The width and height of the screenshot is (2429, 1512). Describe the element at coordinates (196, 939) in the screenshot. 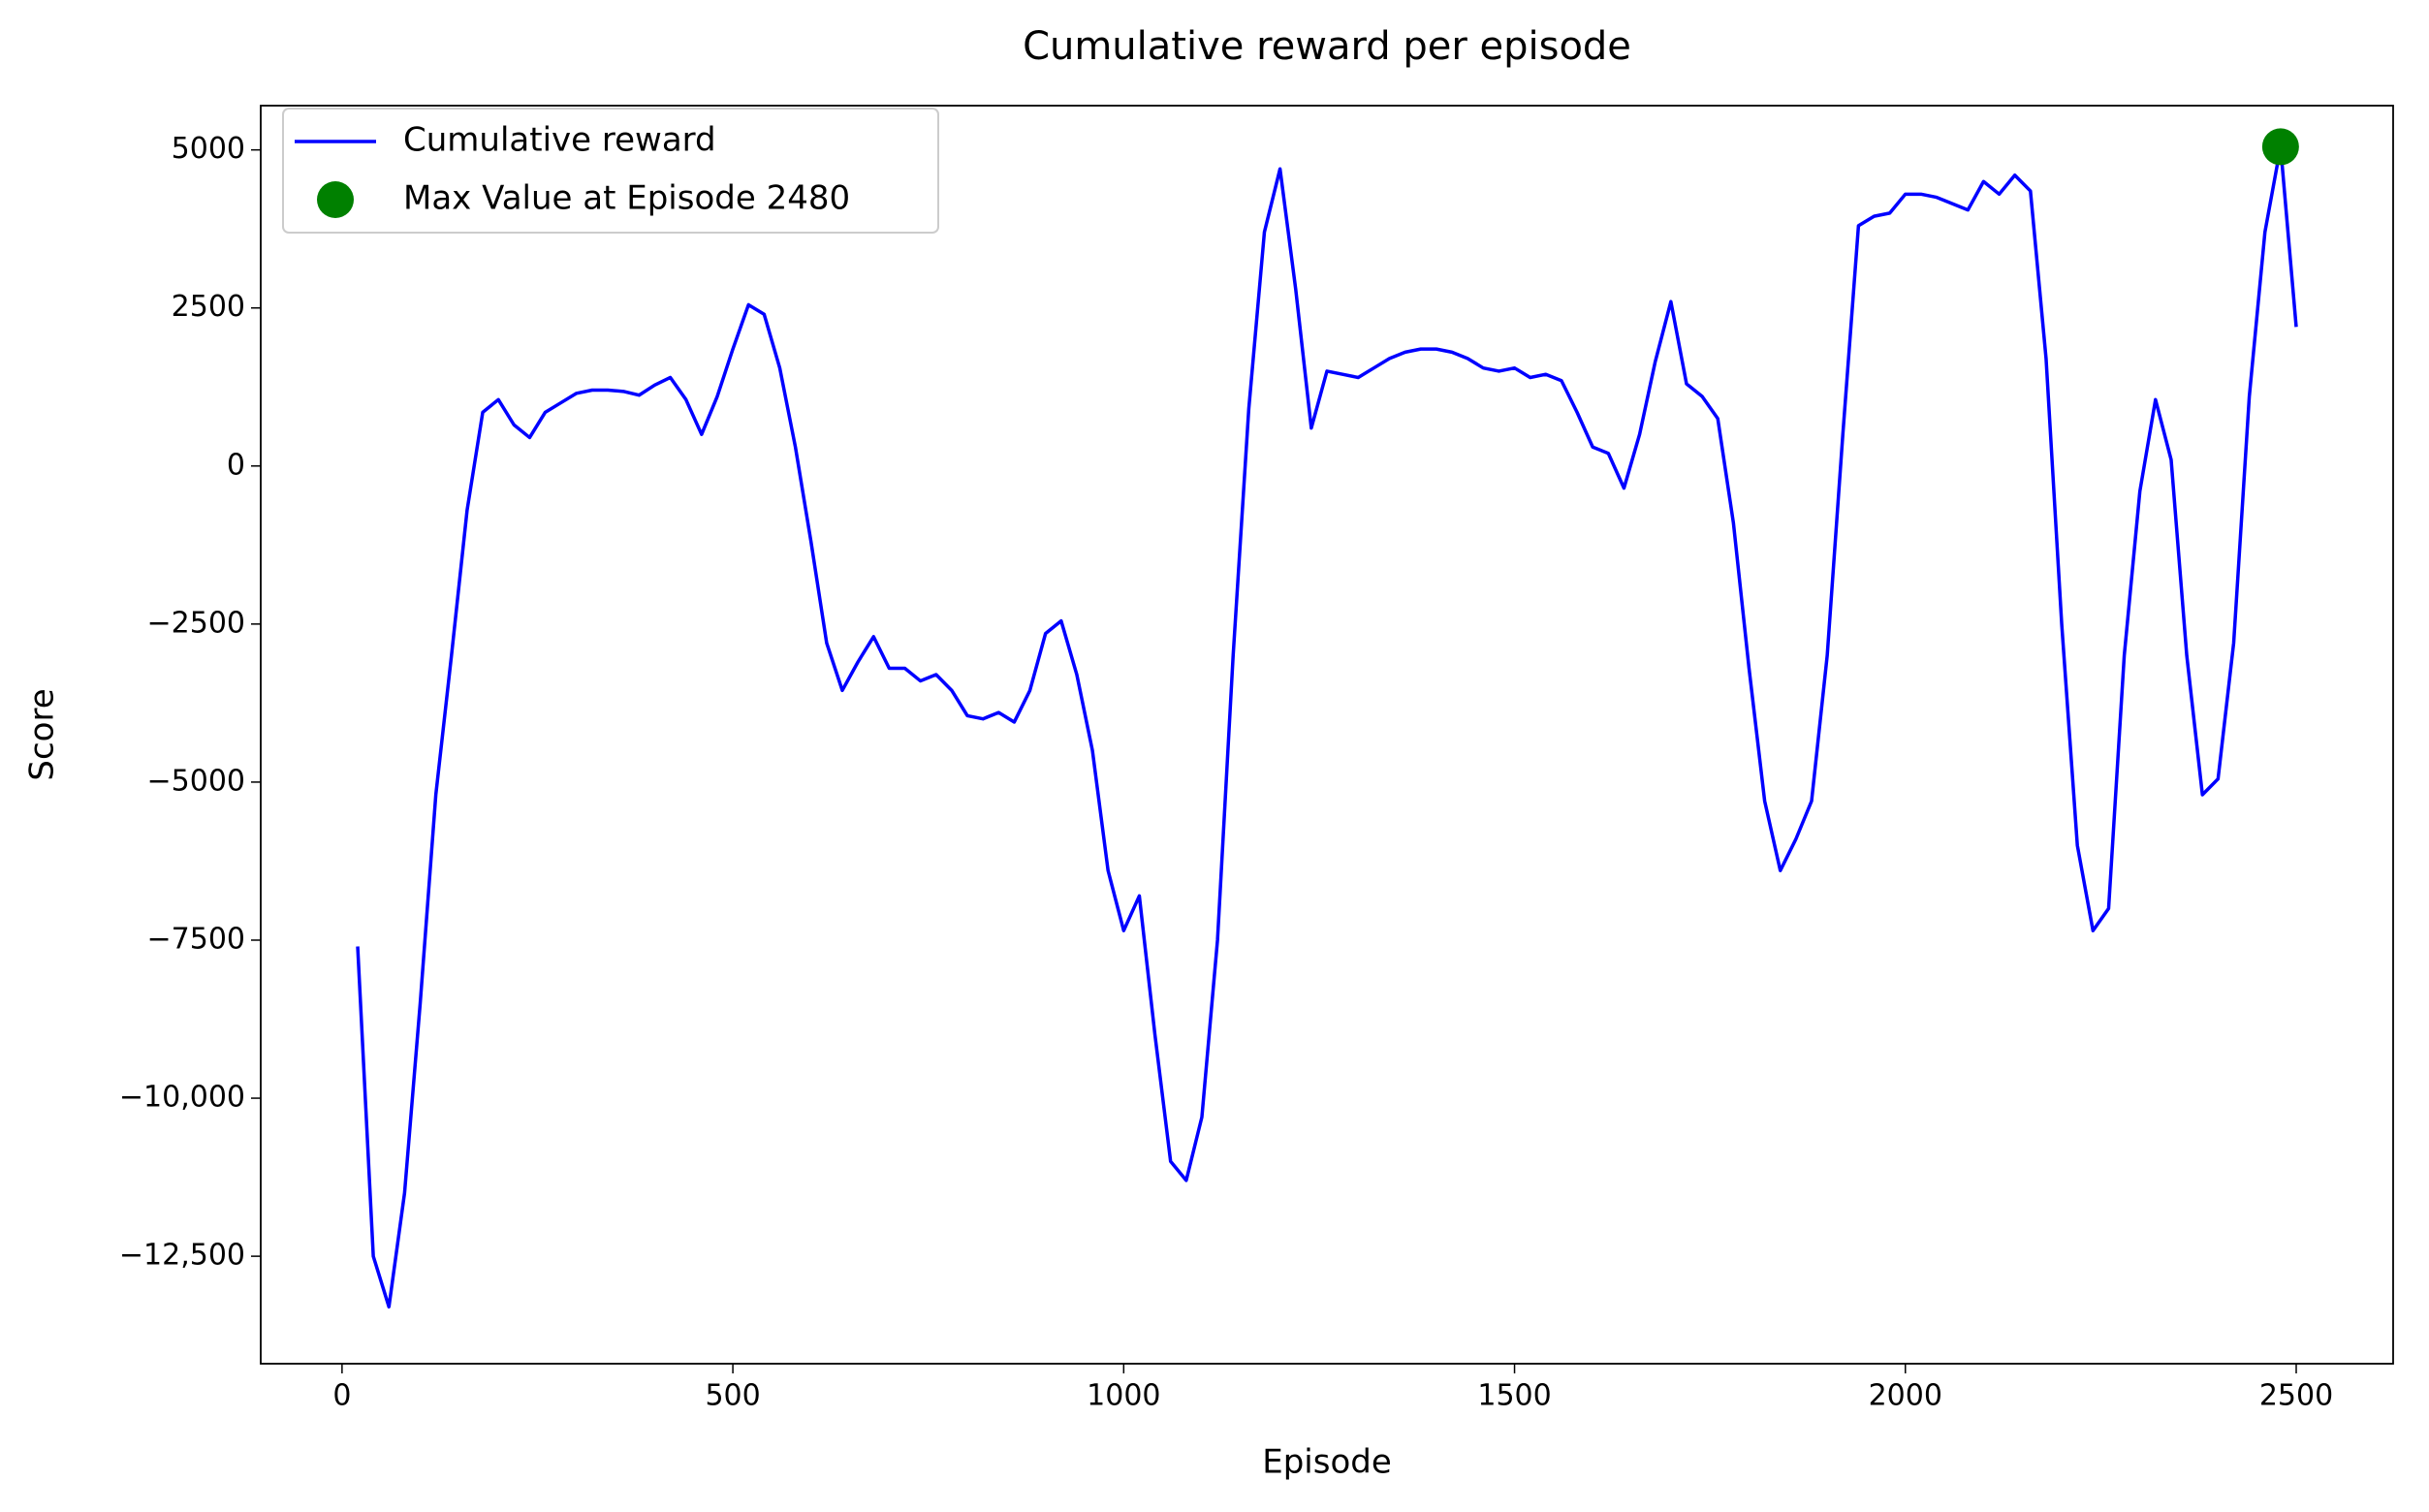

I see `y-tick-label: −7500` at that location.